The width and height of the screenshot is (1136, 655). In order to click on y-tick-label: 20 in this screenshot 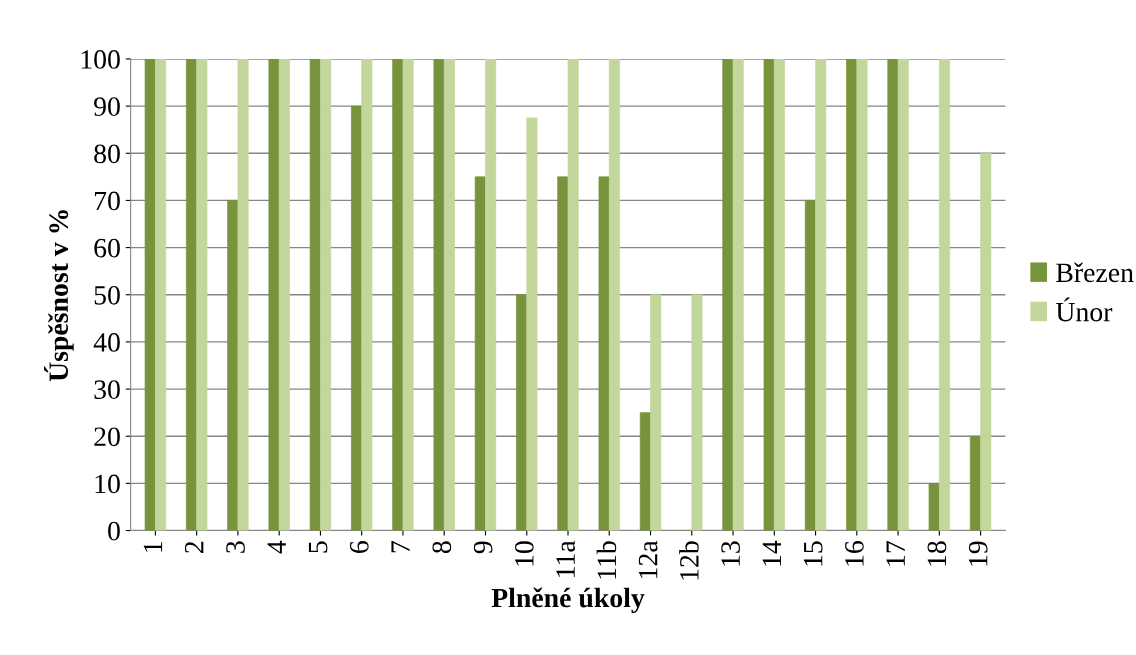, I will do `click(107, 437)`.